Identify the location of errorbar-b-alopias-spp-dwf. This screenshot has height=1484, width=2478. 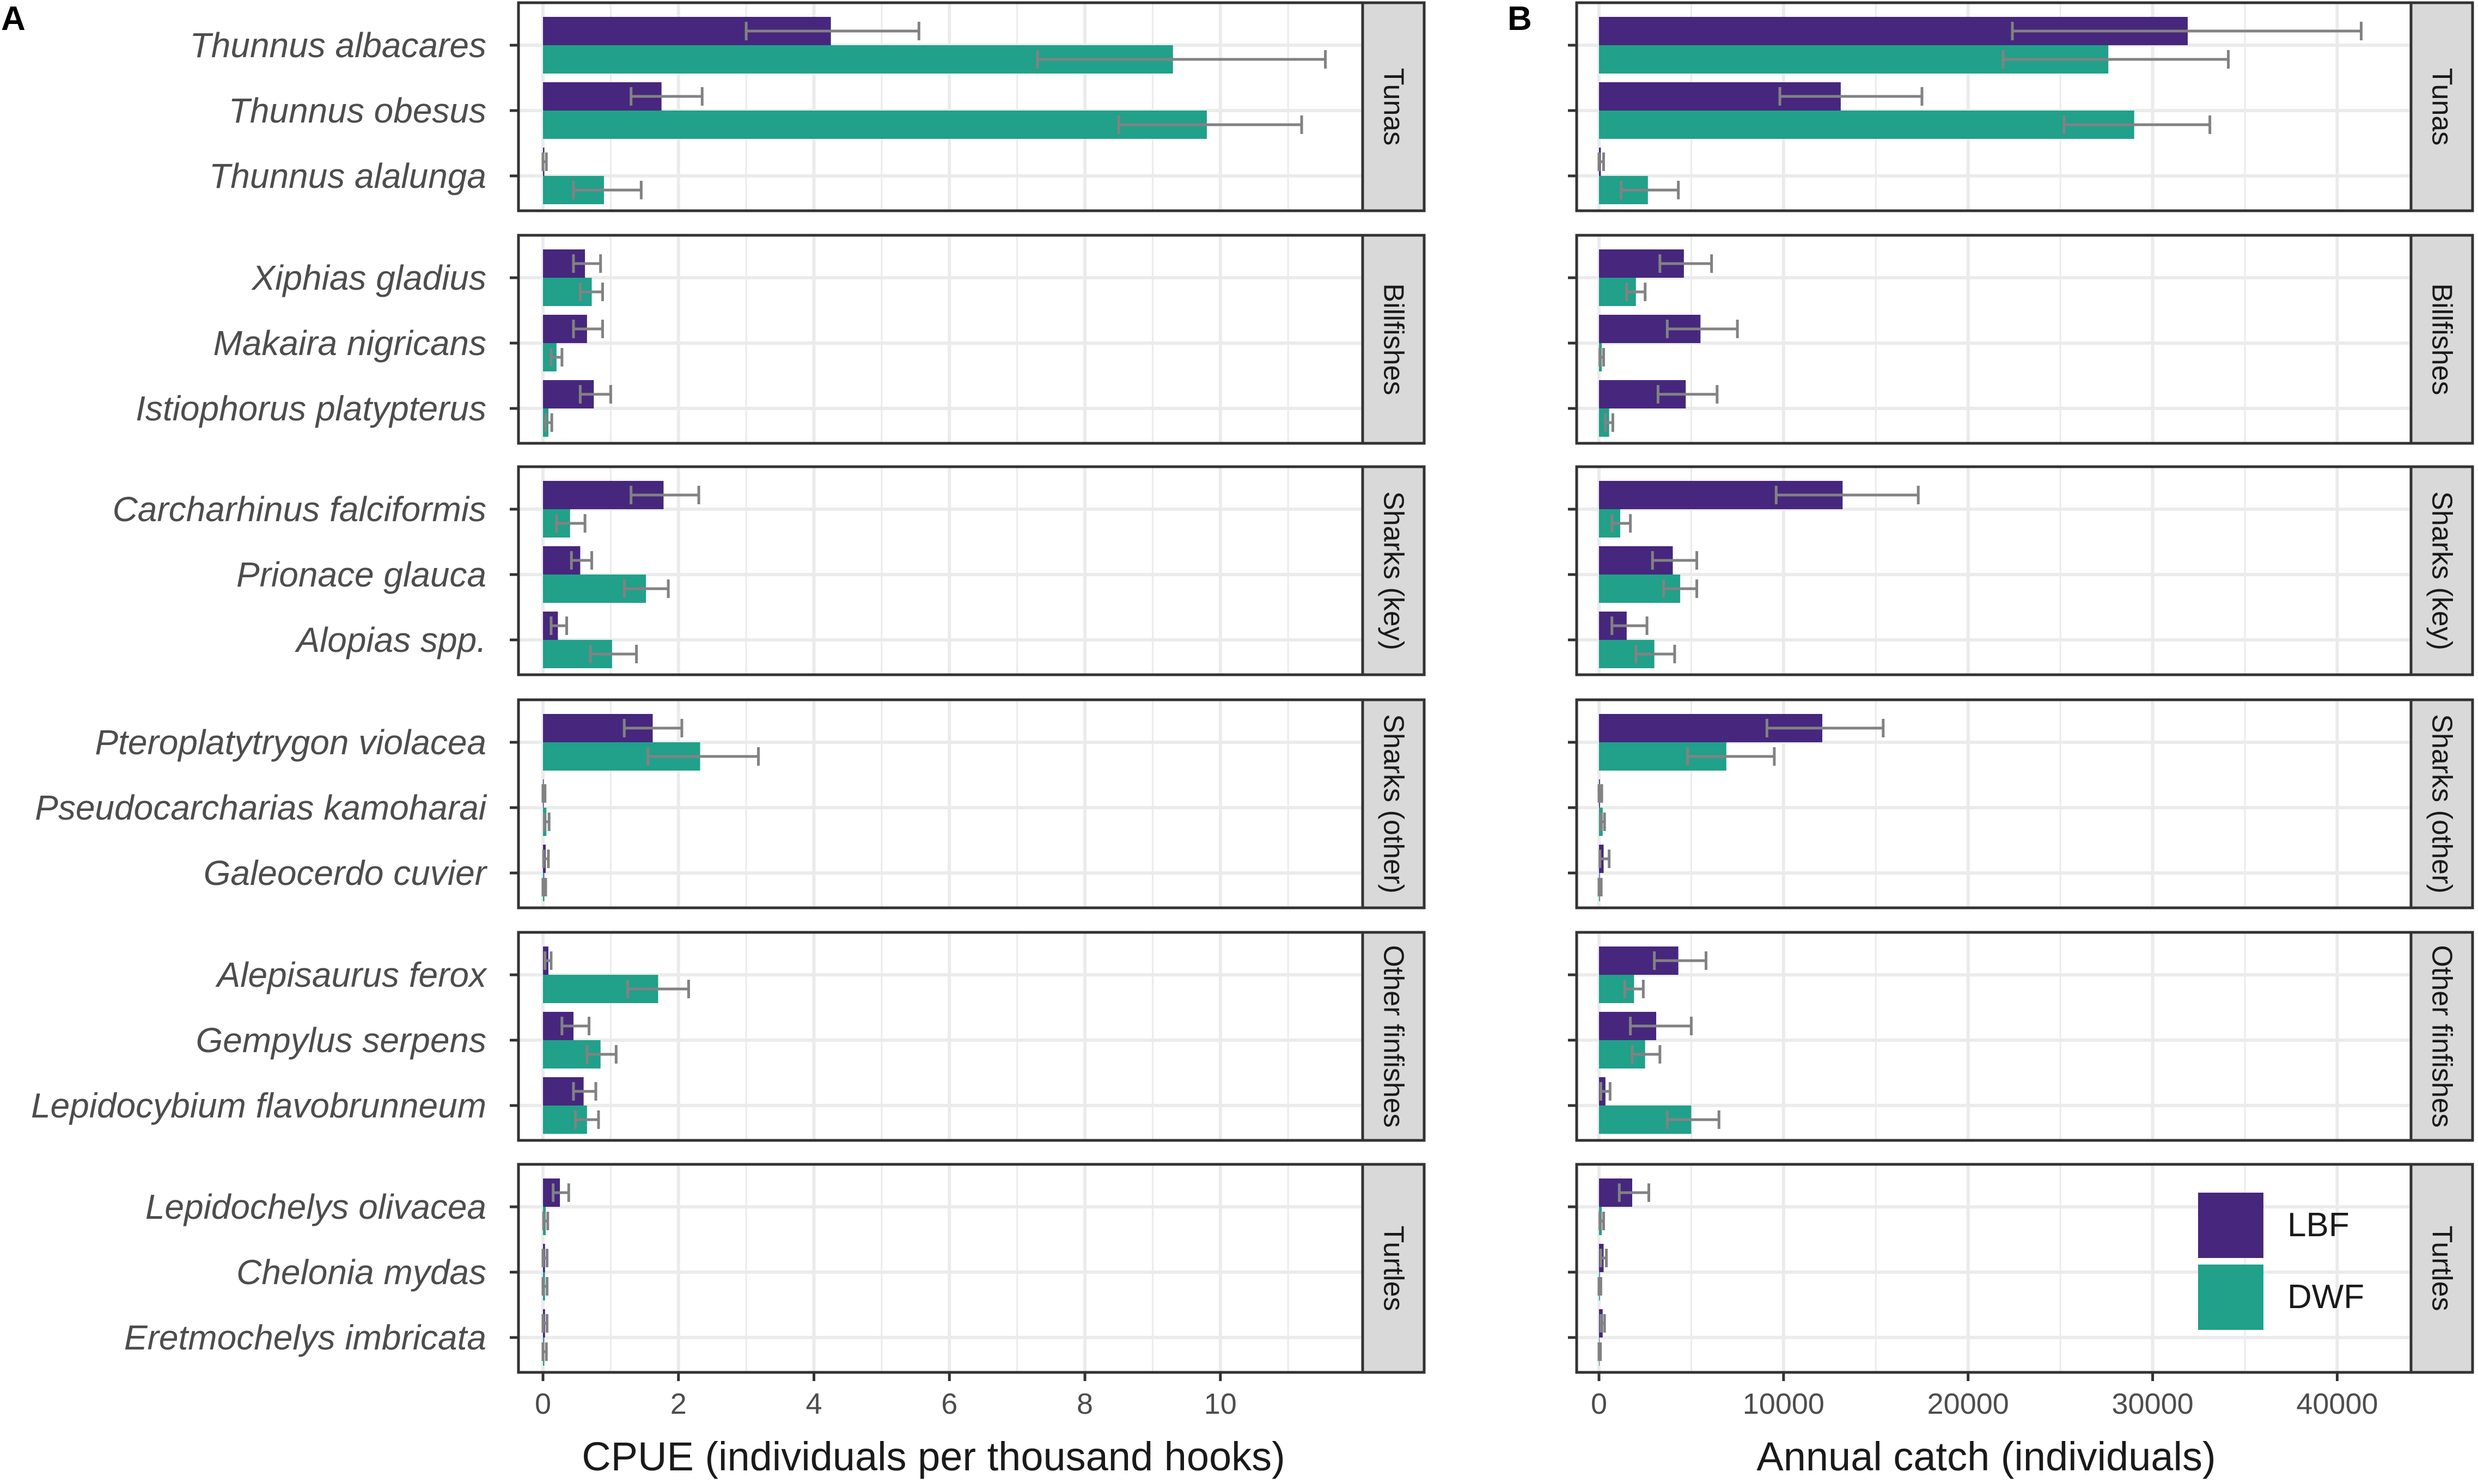
(1655, 654).